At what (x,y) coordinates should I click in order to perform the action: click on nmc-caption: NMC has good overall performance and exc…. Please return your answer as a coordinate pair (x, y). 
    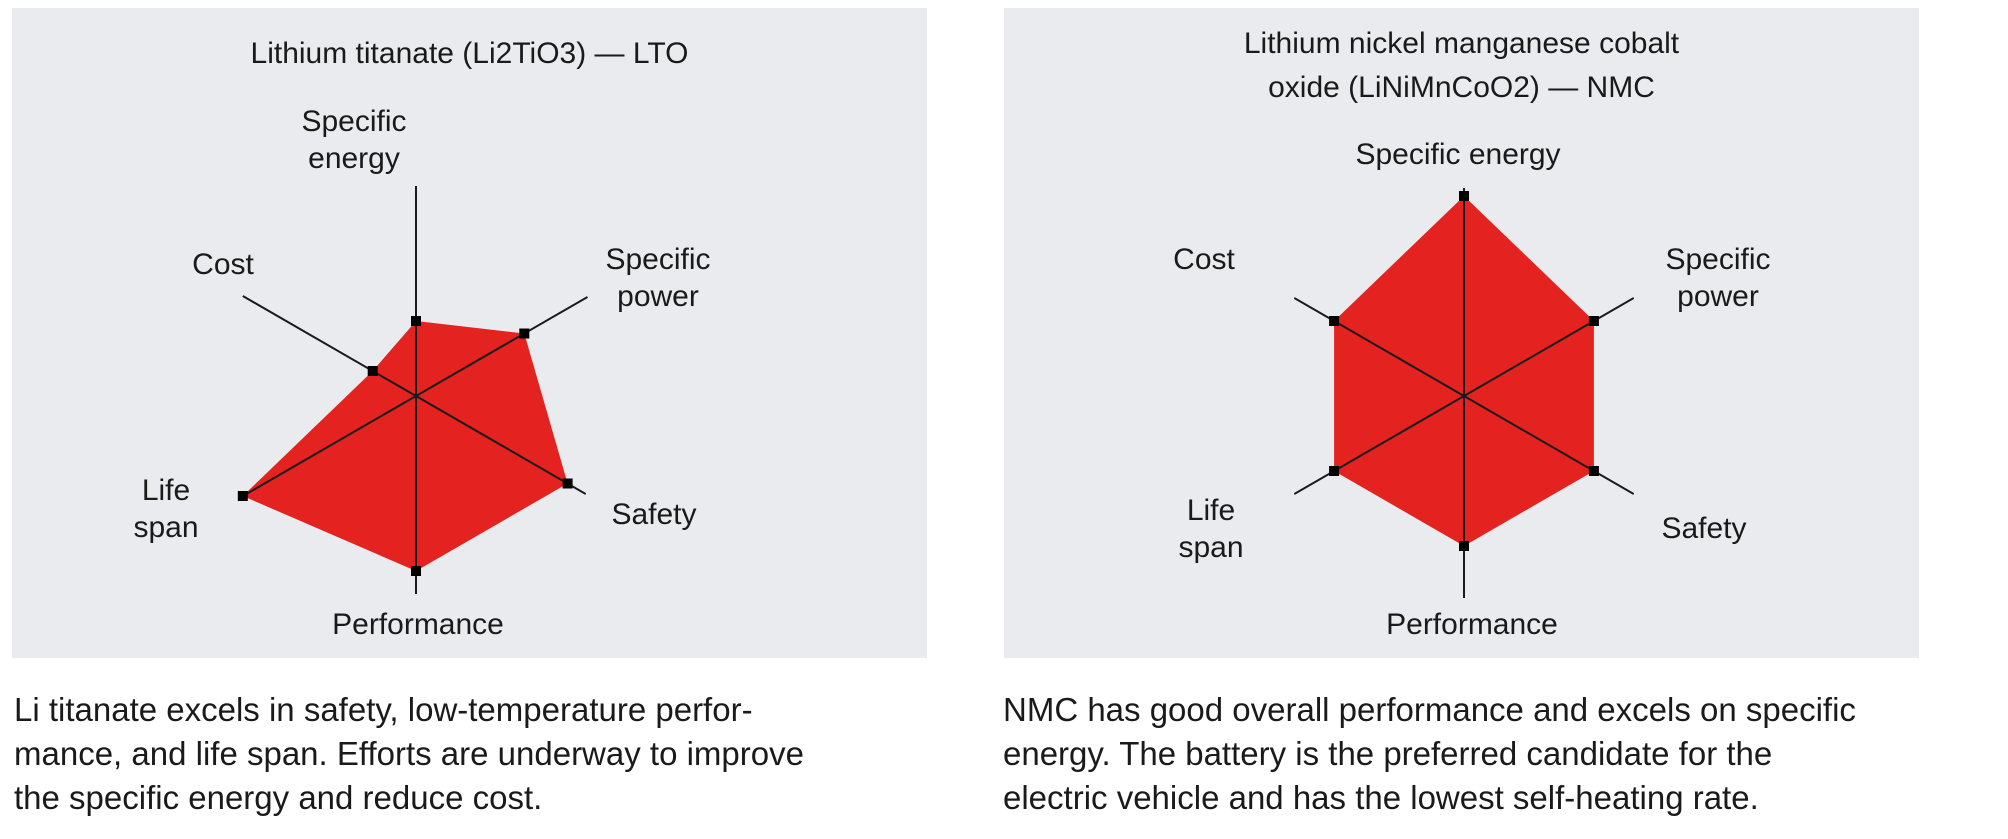
    Looking at the image, I should click on (1483, 754).